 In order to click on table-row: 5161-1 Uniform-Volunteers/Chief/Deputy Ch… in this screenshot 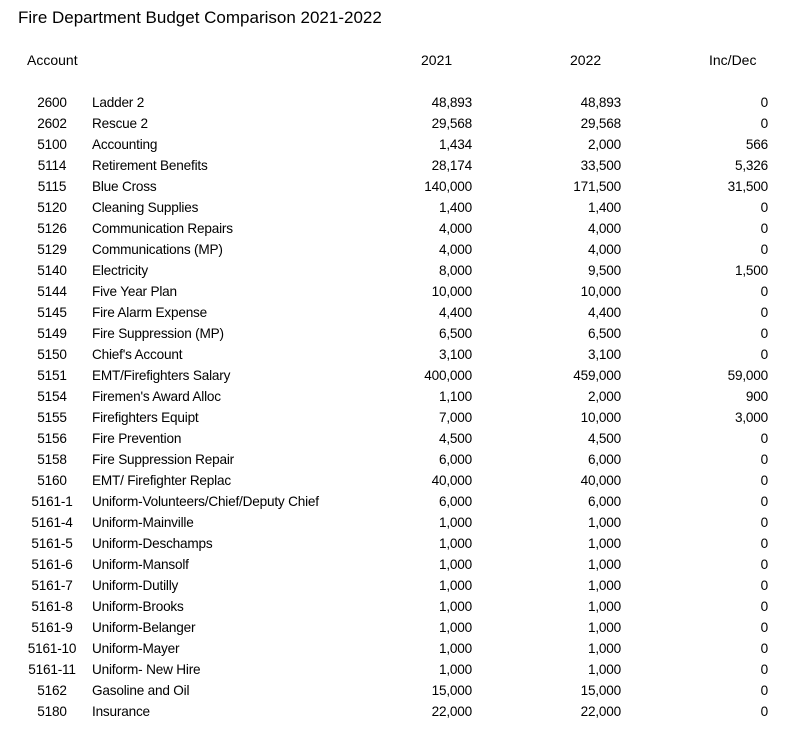, I will do `click(400, 502)`.